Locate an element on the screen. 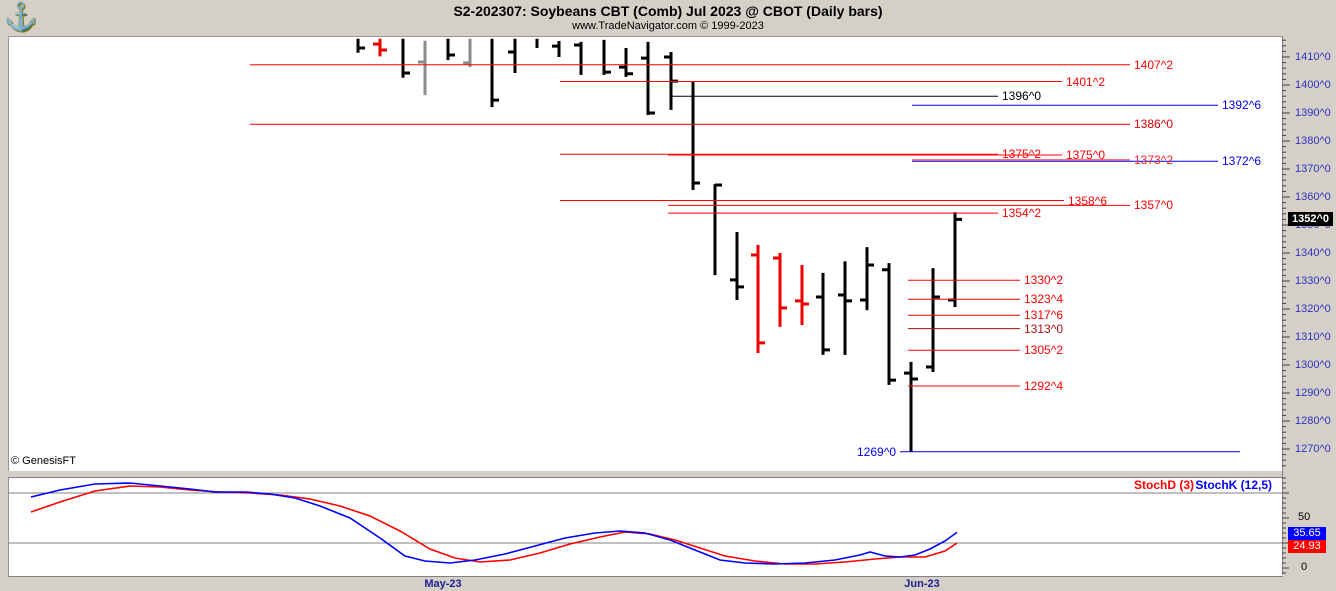  price-axis-label: 1380^0 is located at coordinates (1313, 141).